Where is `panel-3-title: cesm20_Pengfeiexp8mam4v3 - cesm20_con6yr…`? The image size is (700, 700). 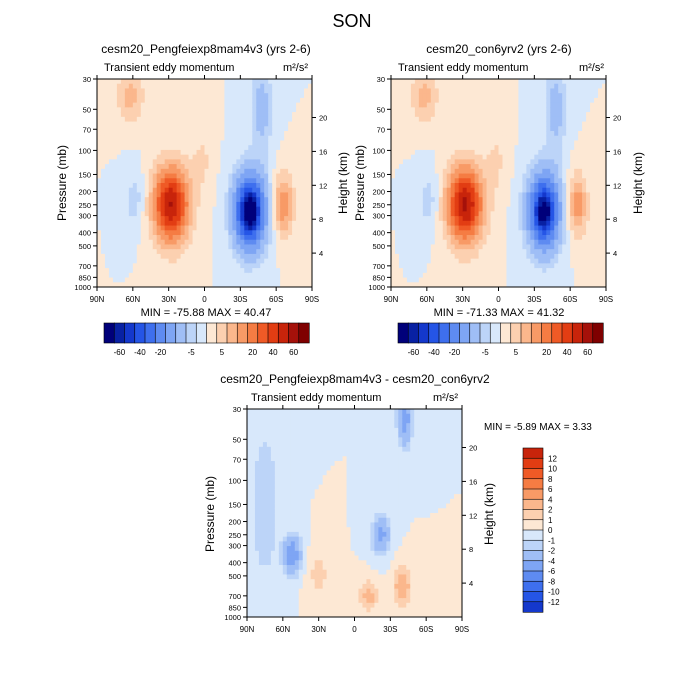 panel-3-title: cesm20_Pengfeiexp8mam4v3 - cesm20_con6yr… is located at coordinates (355, 379).